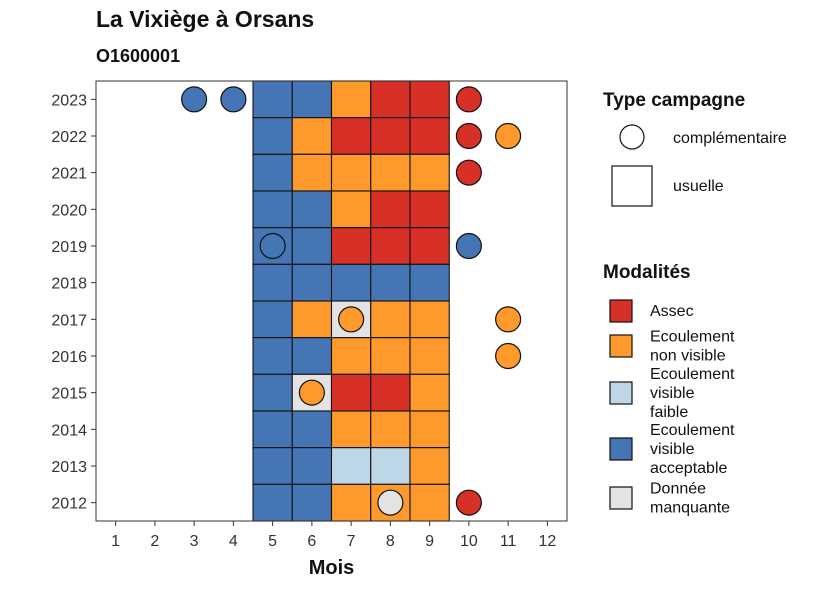 The height and width of the screenshot is (590, 826). Describe the element at coordinates (621, 449) in the screenshot. I see `legend-mod-key-V` at that location.